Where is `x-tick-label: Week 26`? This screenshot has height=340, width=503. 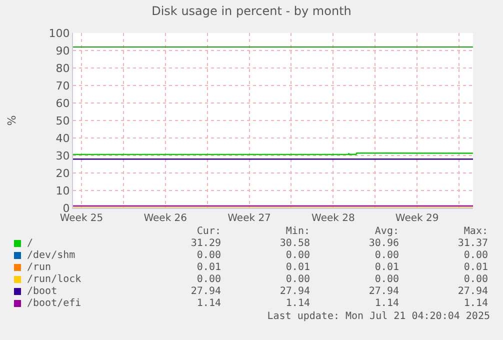
x-tick-label: Week 26 is located at coordinates (166, 218).